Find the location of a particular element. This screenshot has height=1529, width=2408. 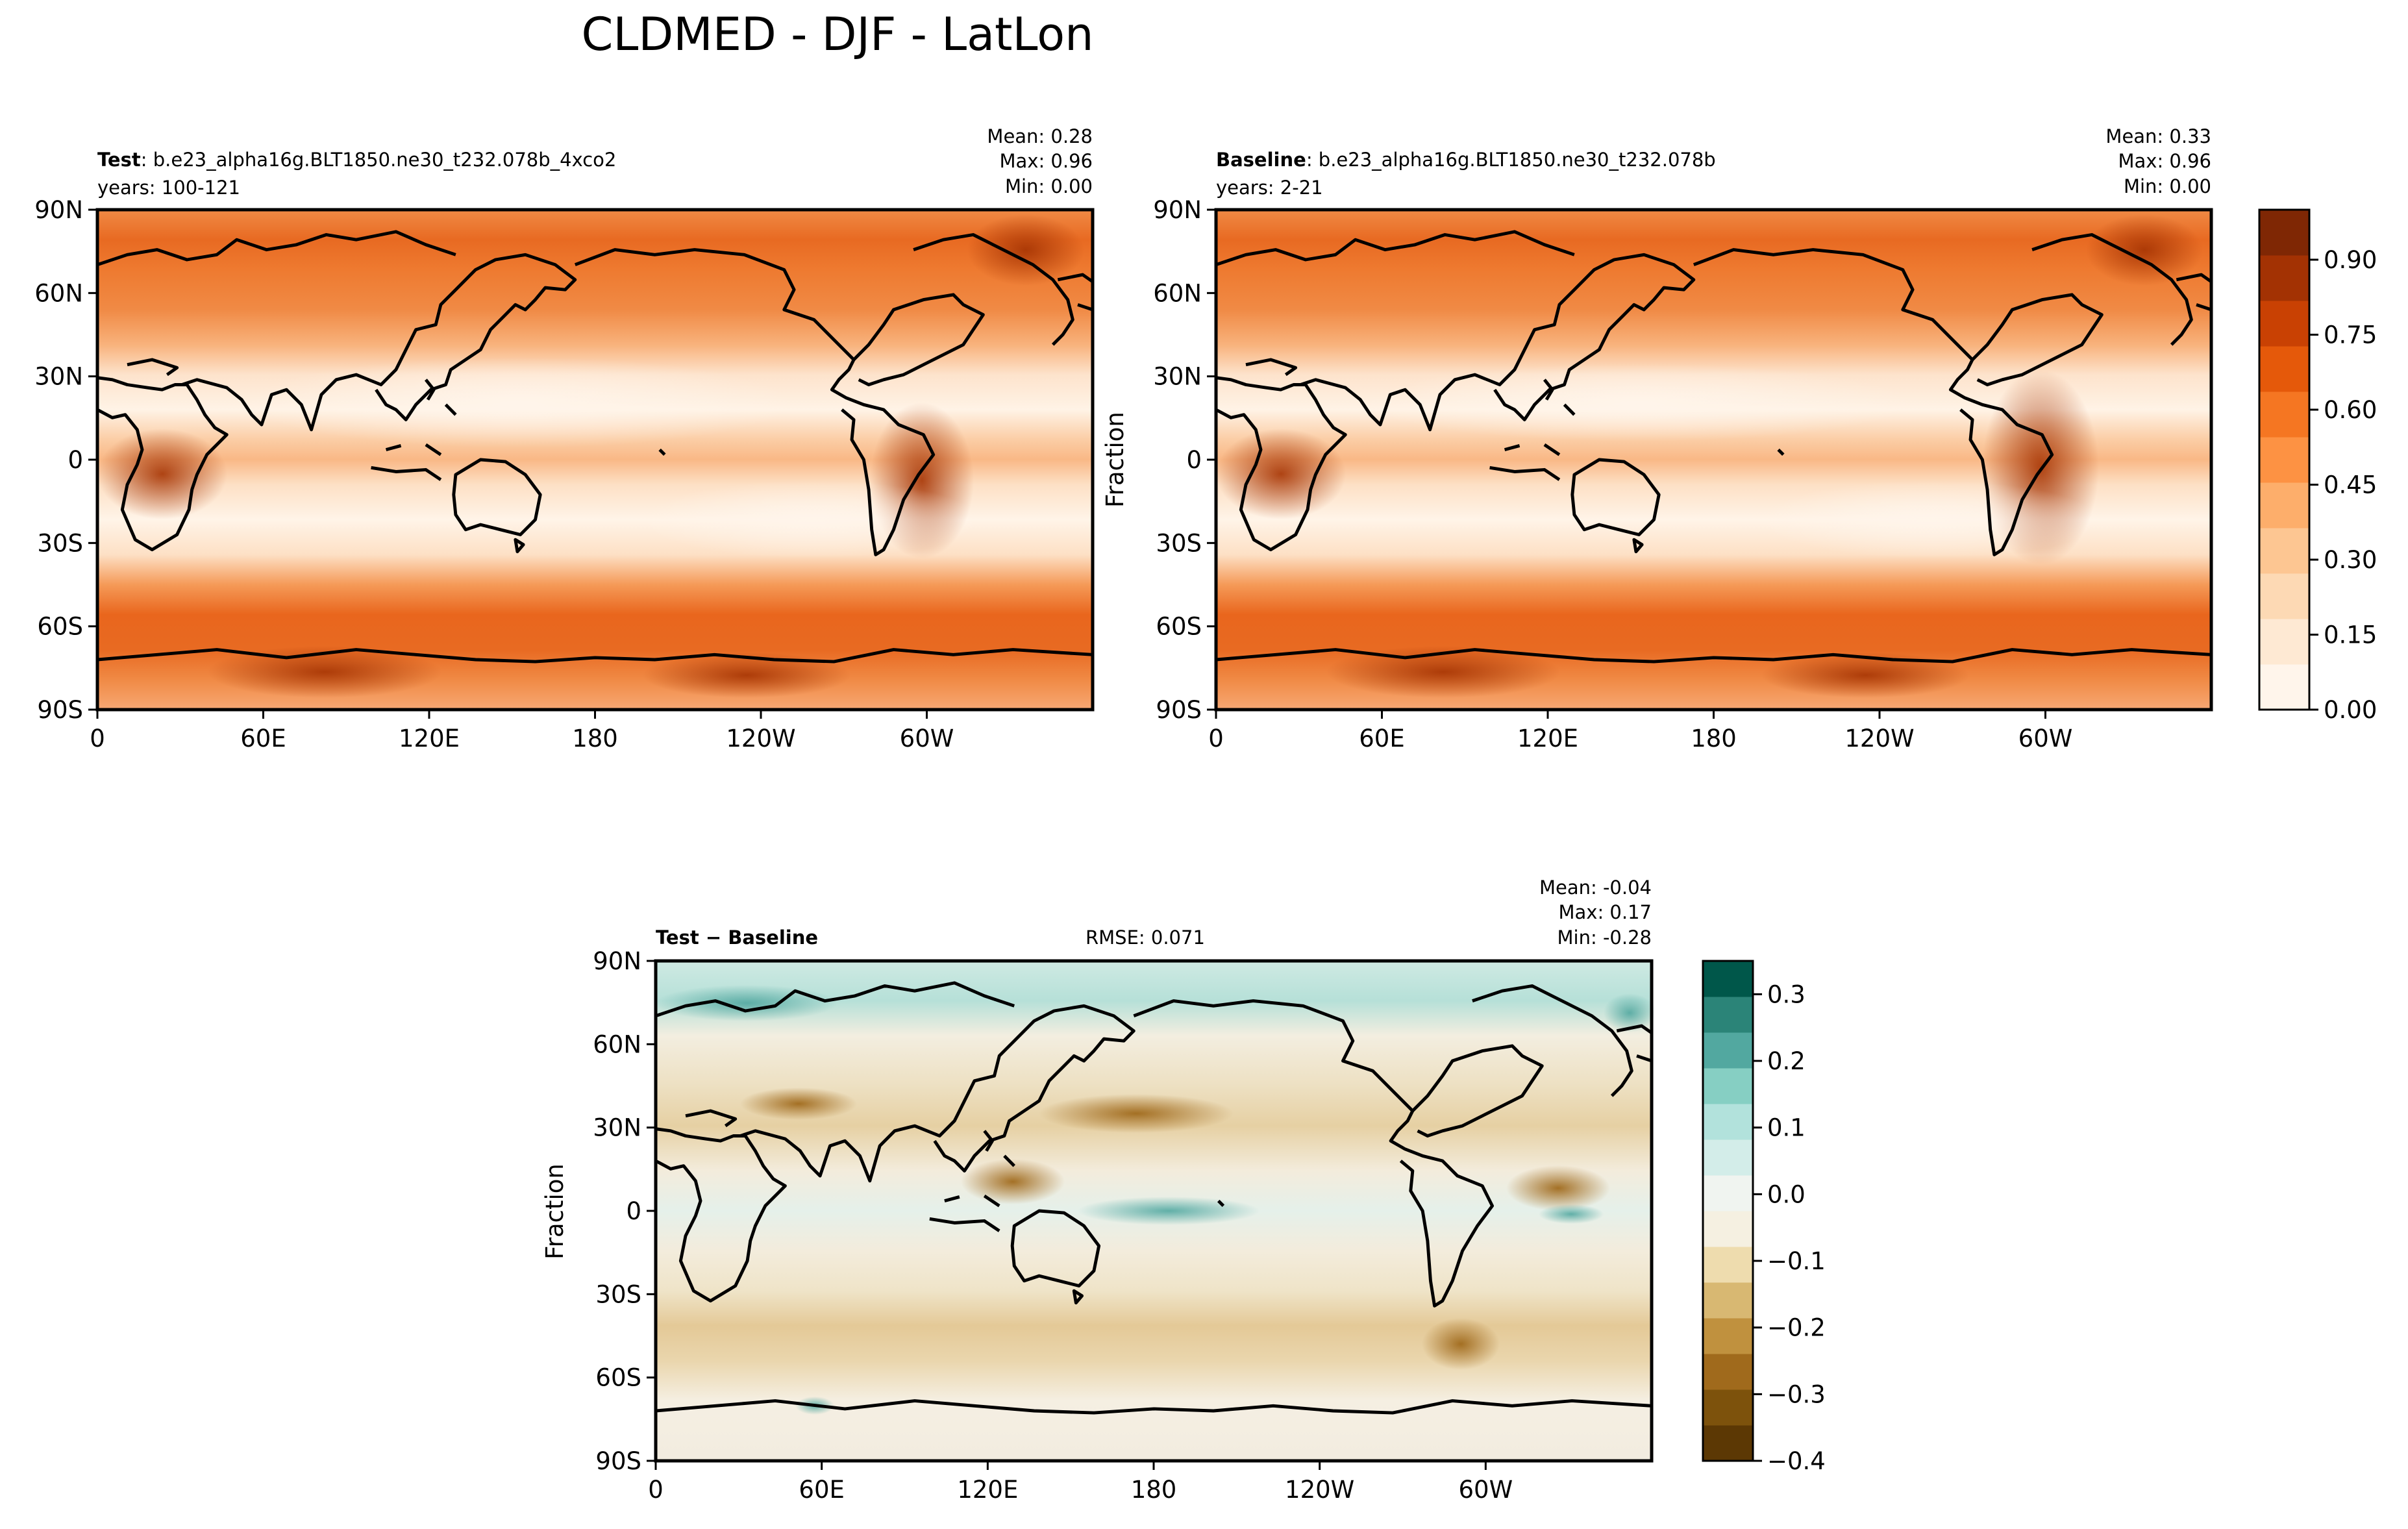

baseline-xtick-label: 120W is located at coordinates (1879, 738).